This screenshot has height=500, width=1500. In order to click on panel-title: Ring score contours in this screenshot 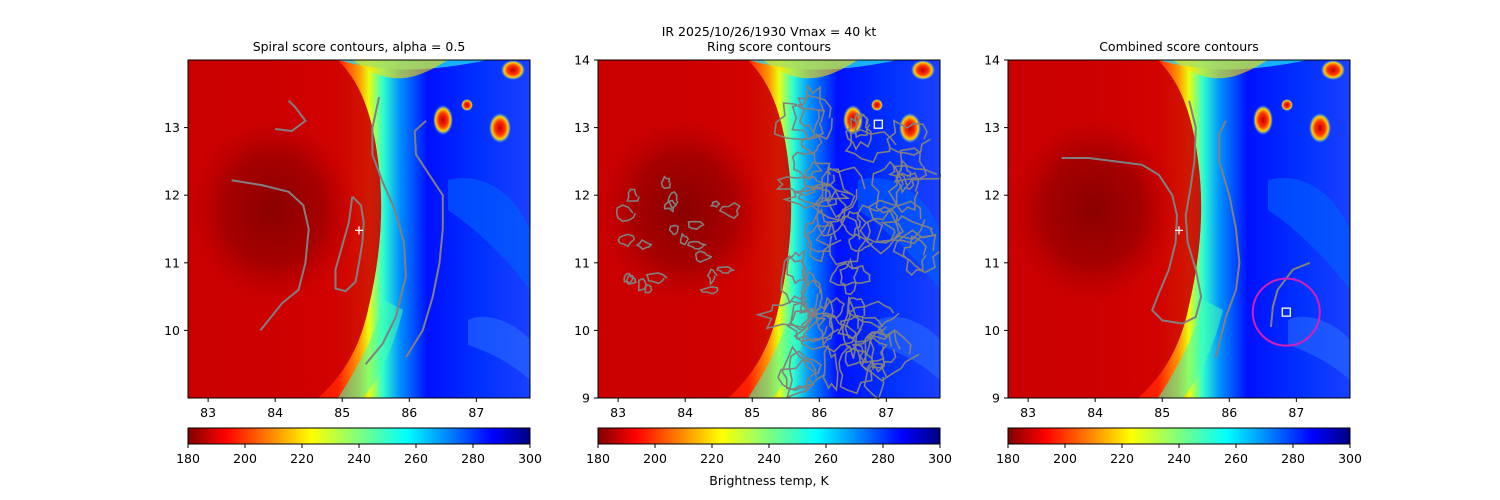, I will do `click(769, 46)`.